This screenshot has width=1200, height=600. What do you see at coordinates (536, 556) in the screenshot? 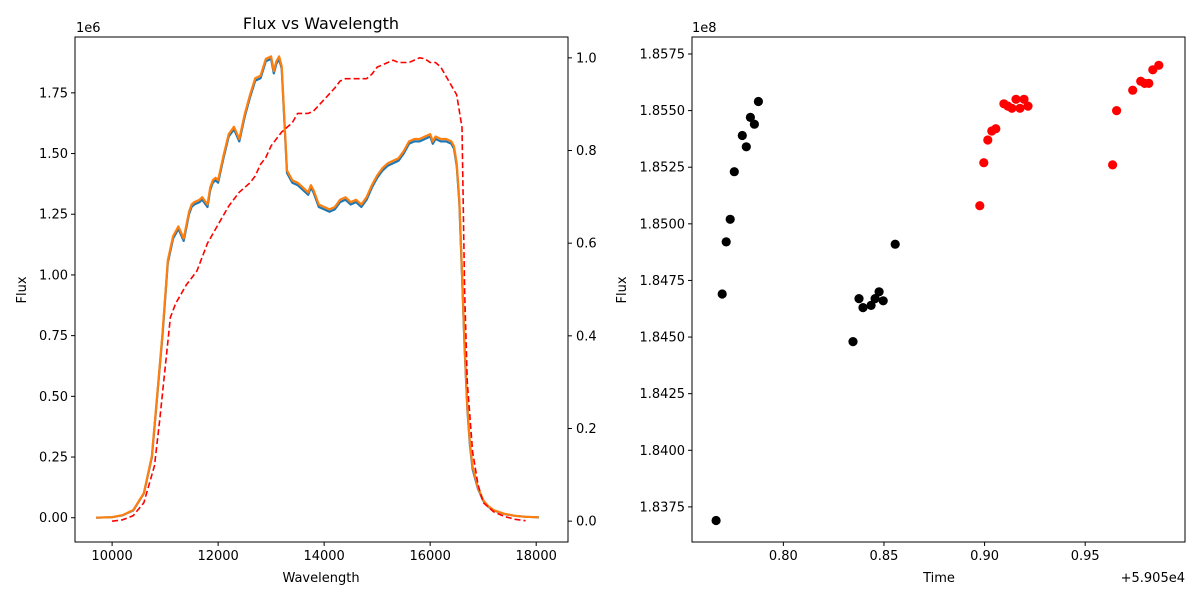
I see `left-x-tick-label: 18000` at bounding box center [536, 556].